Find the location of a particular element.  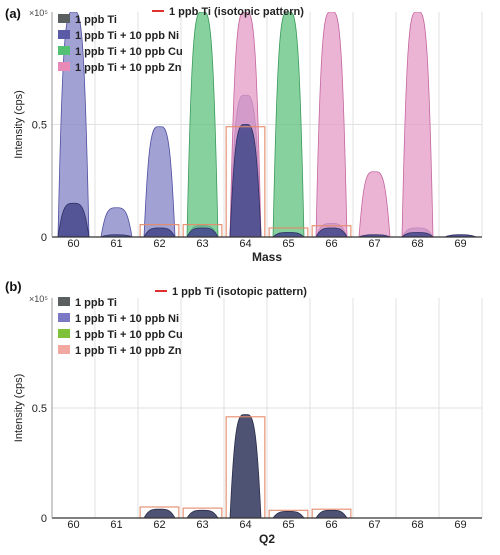

plot-area is located at coordinates (245, 466).